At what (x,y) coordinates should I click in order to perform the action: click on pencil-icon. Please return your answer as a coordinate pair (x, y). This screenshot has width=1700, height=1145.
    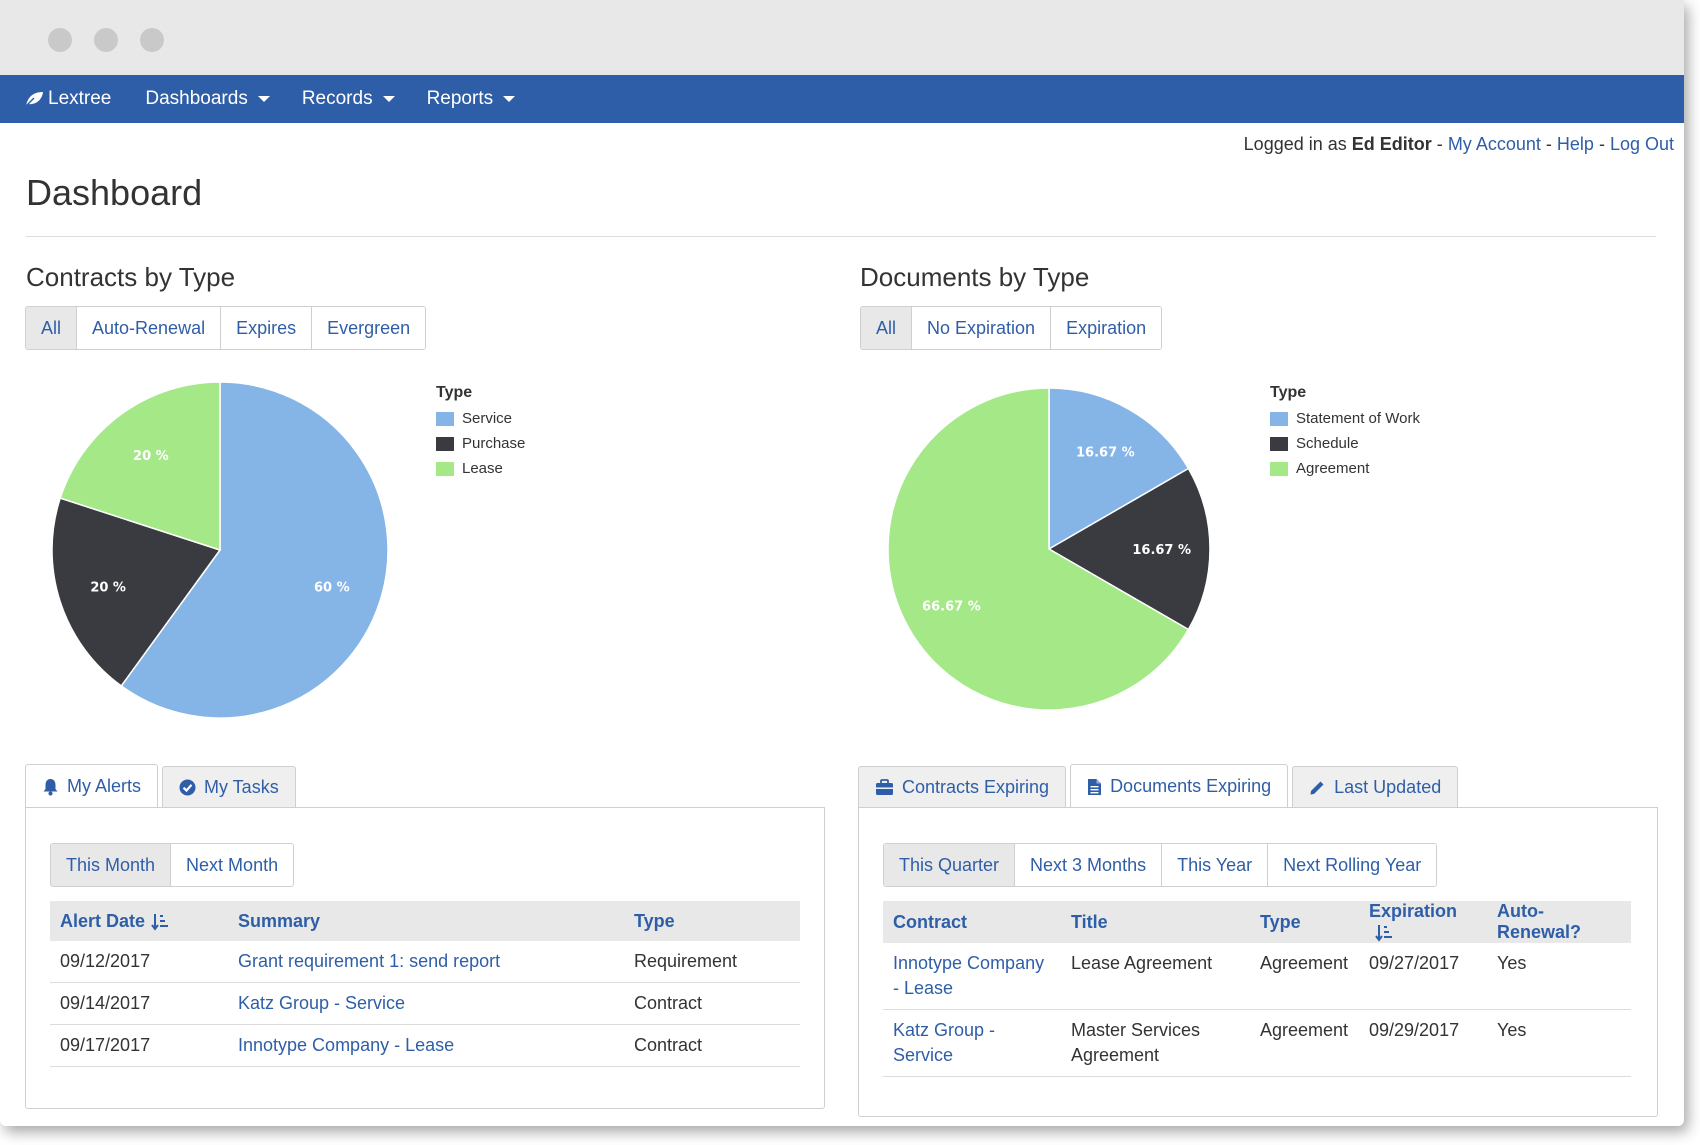
    Looking at the image, I should click on (1317, 788).